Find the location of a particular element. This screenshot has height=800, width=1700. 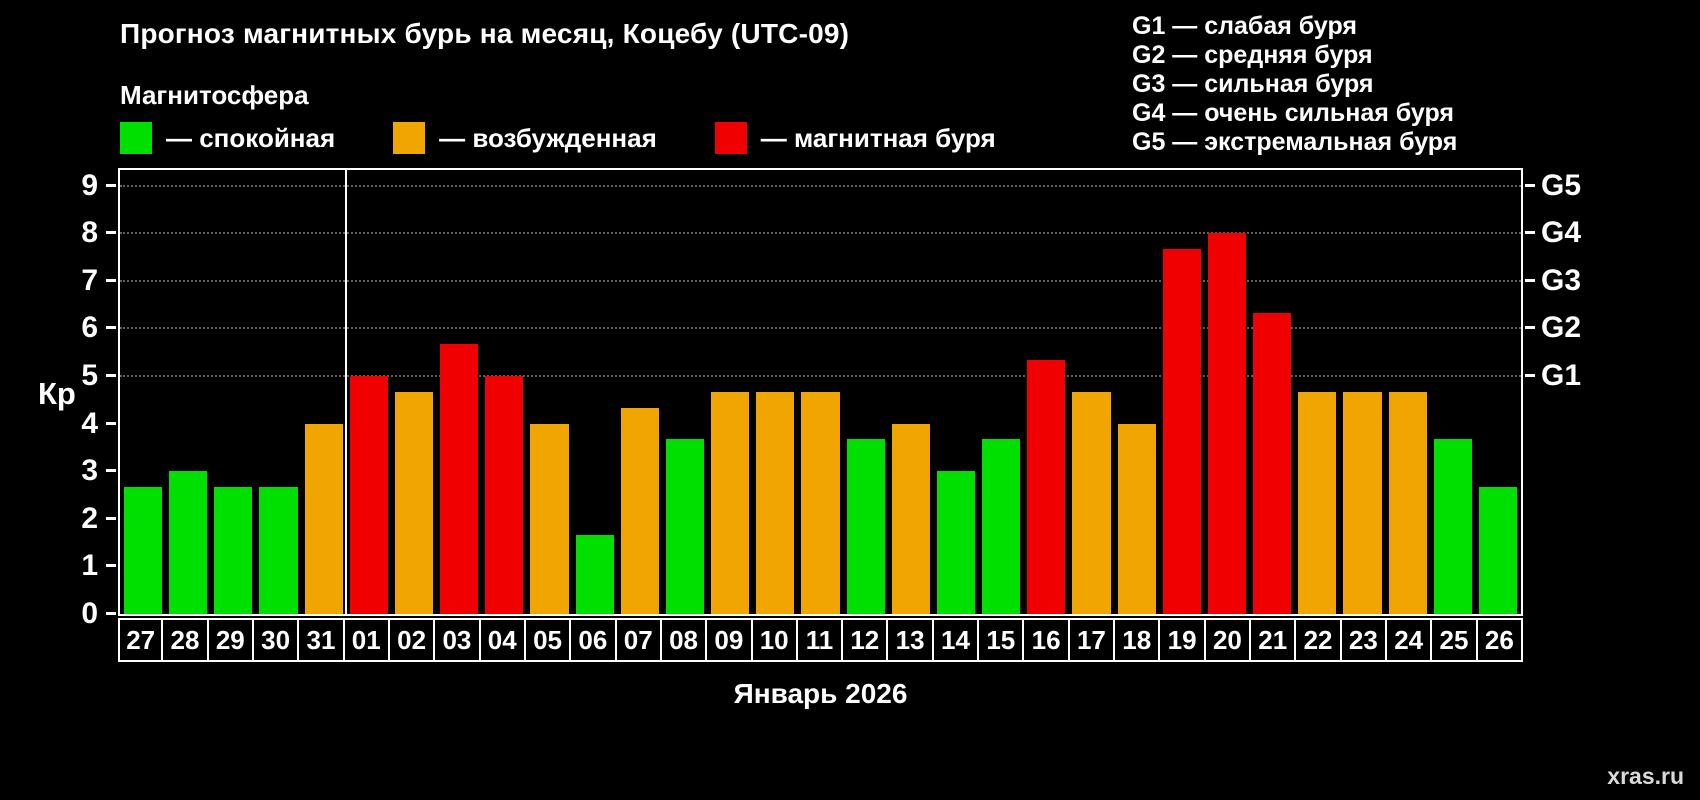

storm-color-swatch is located at coordinates (730, 138).